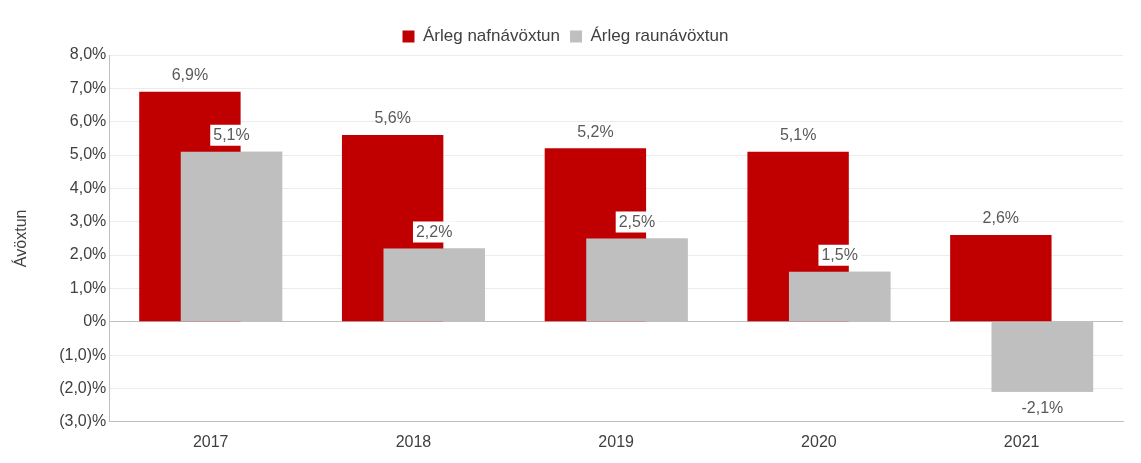 The height and width of the screenshot is (463, 1141). Describe the element at coordinates (88, 87) in the screenshot. I see `y-tick-label: 7,0%` at that location.